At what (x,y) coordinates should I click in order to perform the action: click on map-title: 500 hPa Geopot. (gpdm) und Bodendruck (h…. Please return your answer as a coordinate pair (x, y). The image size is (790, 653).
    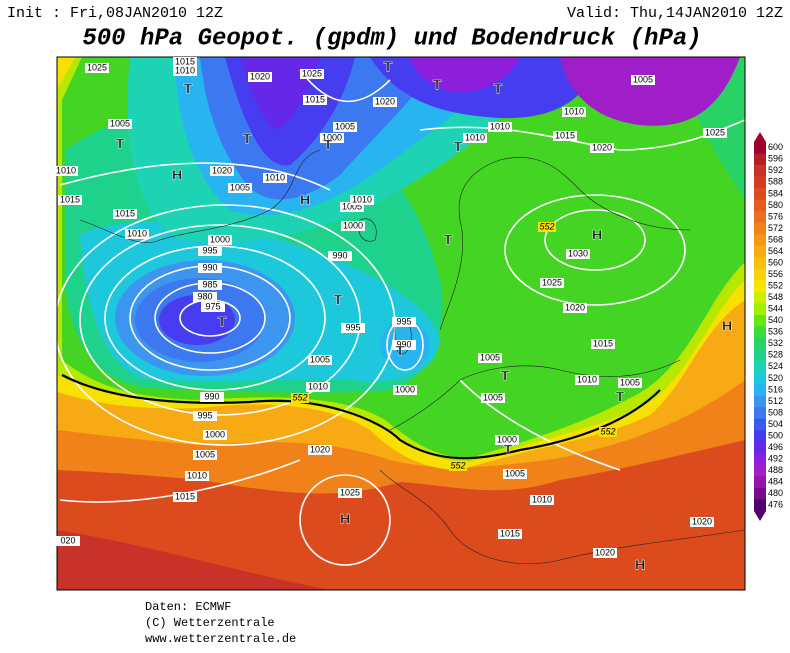
    Looking at the image, I should click on (391, 38).